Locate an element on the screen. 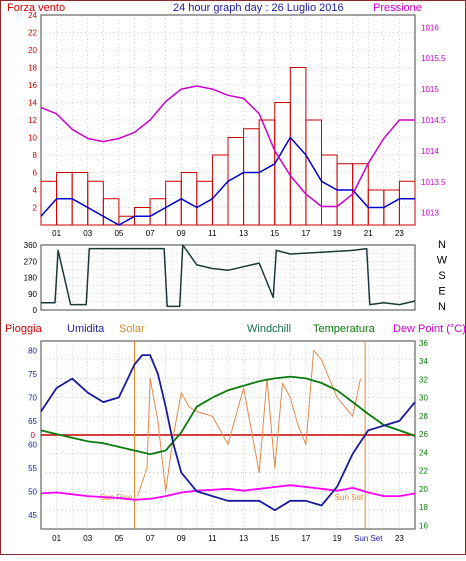 Image resolution: width=466 pixels, height=561 pixels. compass-label: E is located at coordinates (441, 292).